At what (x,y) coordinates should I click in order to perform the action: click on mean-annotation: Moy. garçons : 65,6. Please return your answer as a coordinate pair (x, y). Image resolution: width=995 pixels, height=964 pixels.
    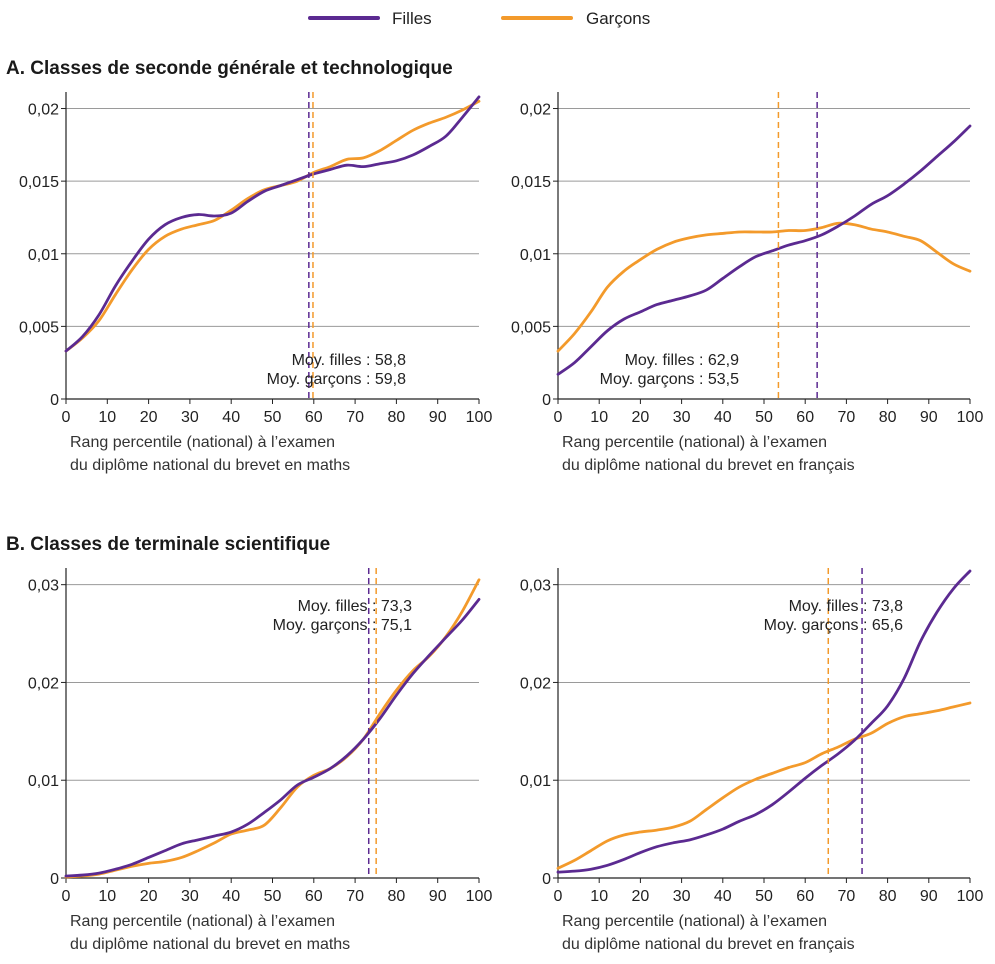
    Looking at the image, I should click on (833, 625).